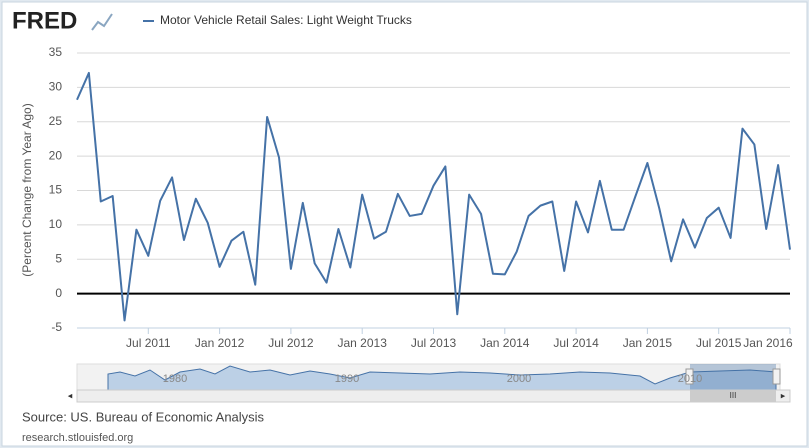  What do you see at coordinates (768, 343) in the screenshot?
I see `x-tick-label: Jan 2016` at bounding box center [768, 343].